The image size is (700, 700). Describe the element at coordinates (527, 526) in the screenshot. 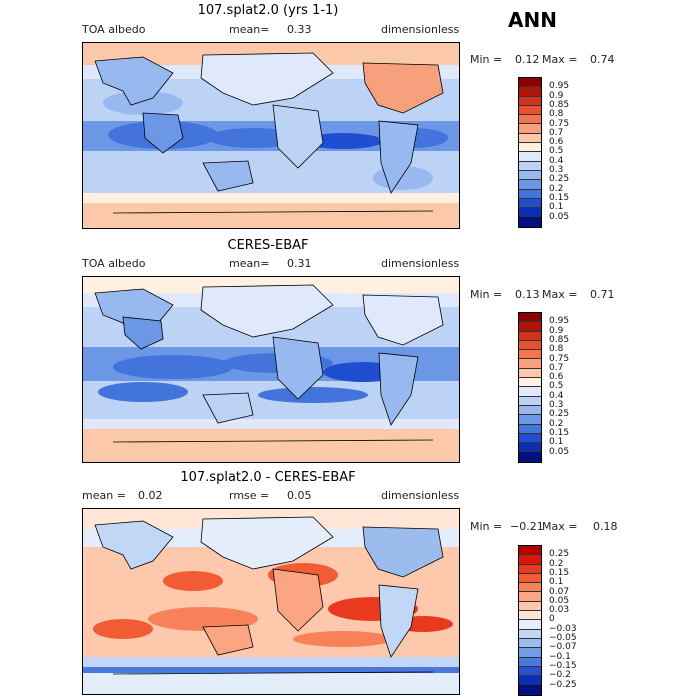

I see `panel3-min-value: −0.21` at that location.